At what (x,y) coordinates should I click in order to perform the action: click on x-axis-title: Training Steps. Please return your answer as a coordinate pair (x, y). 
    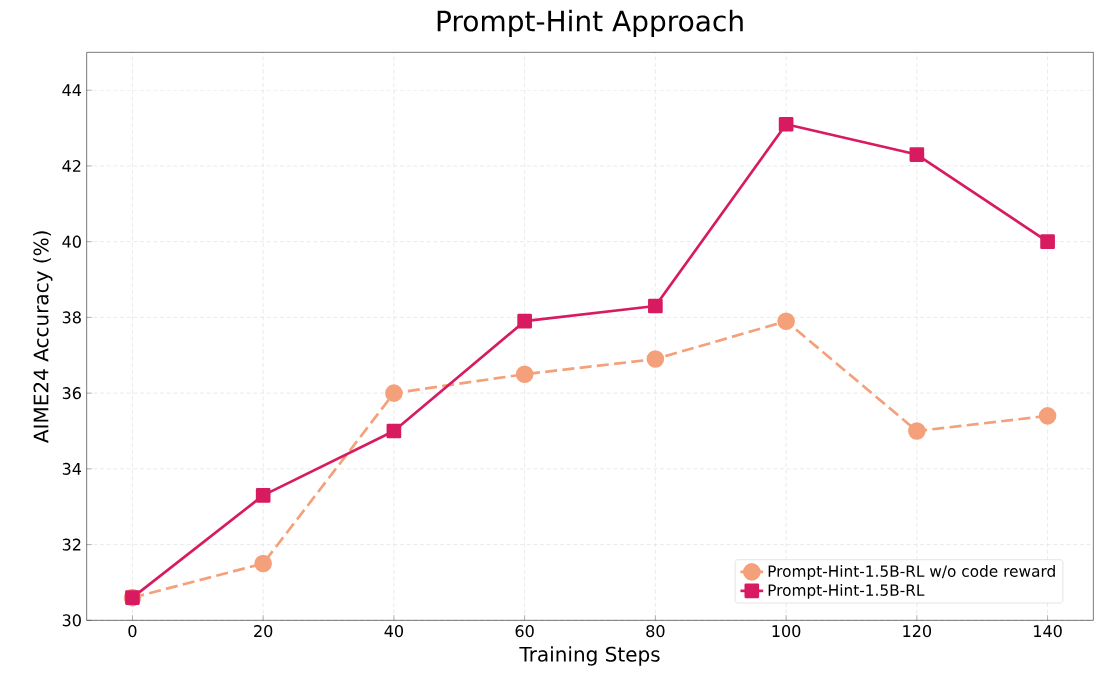
    Looking at the image, I should click on (589, 656).